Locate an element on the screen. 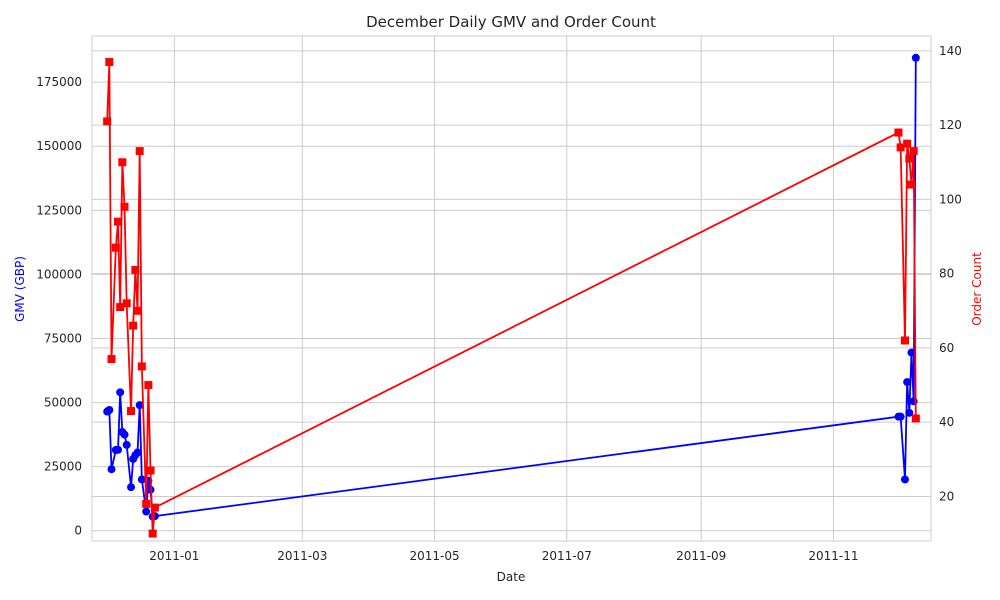  y-right-axis-label: Order Count is located at coordinates (977, 289).